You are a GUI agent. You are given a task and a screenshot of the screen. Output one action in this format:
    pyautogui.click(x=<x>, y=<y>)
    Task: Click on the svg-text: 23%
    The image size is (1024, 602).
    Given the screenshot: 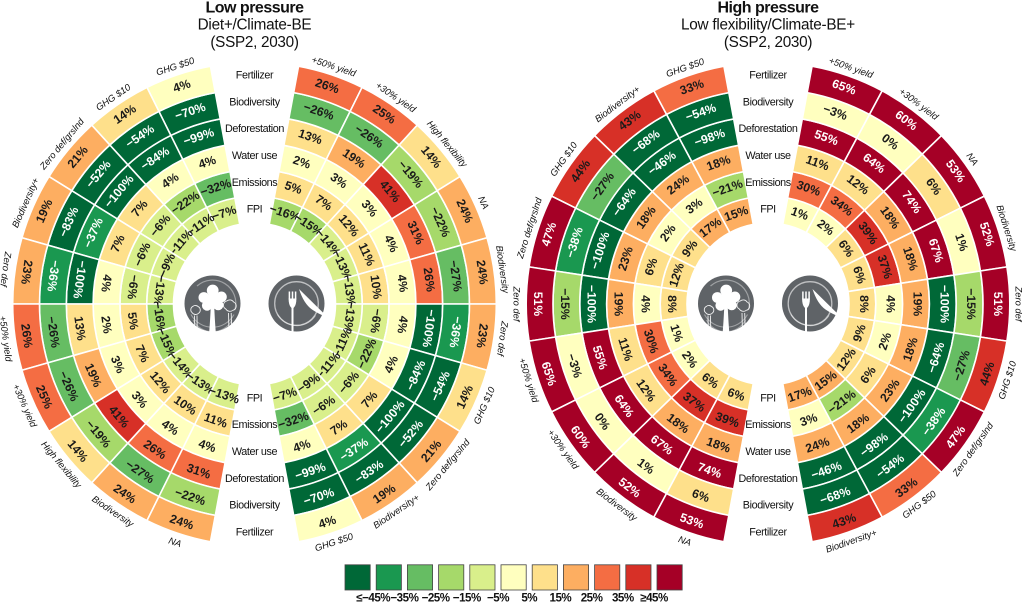 What is the action you would take?
    pyautogui.click(x=26, y=272)
    